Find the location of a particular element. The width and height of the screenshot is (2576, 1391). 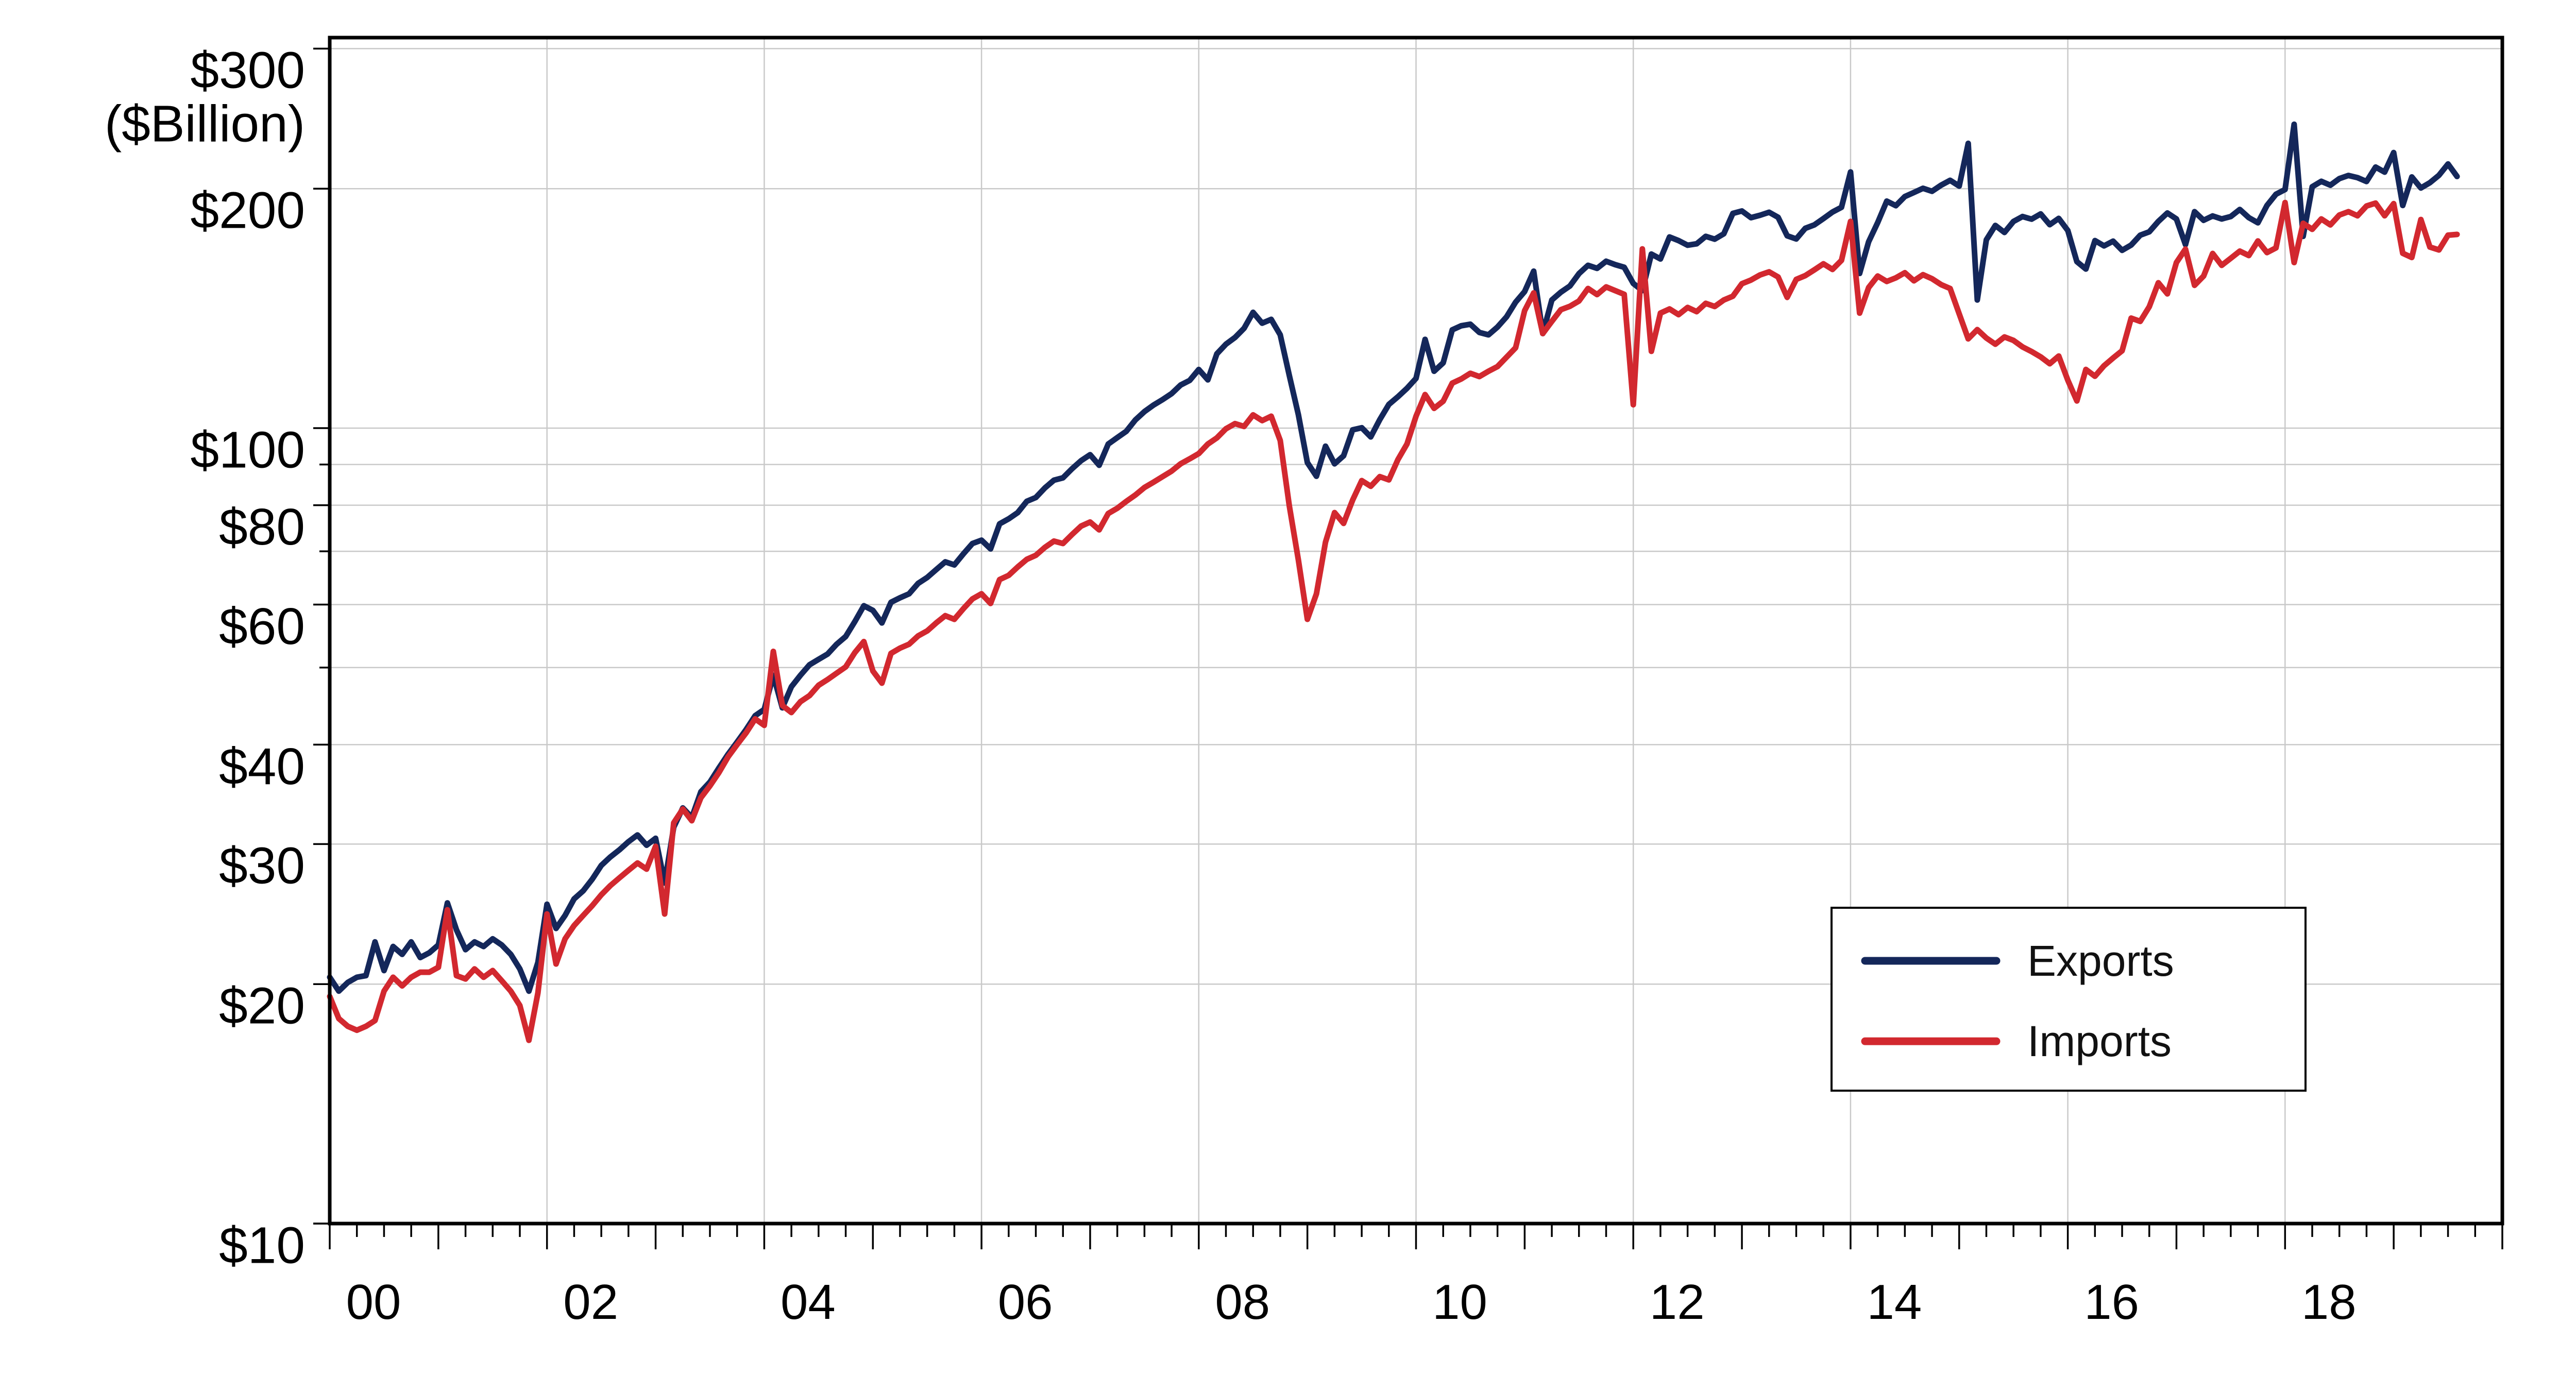

x-axis-label: 14 is located at coordinates (1894, 1302).